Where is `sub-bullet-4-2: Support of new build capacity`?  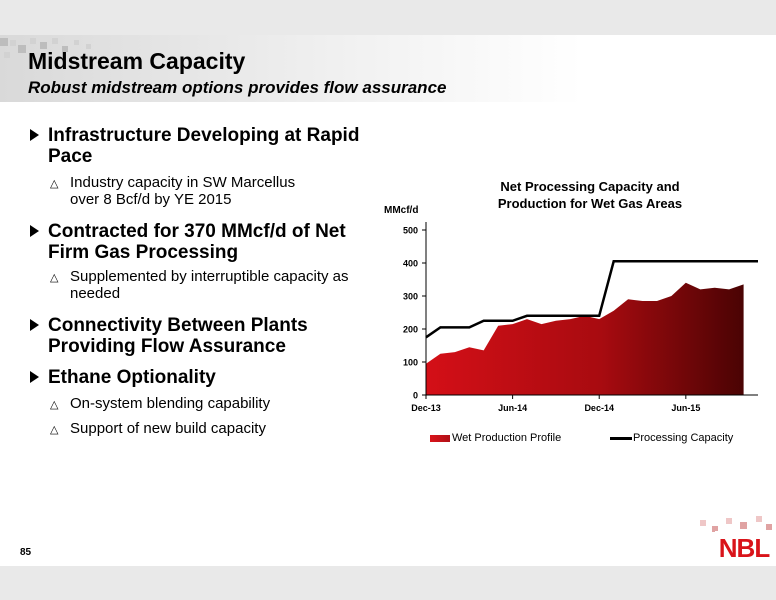
sub-bullet-4-2: Support of new build capacity is located at coordinates (168, 428).